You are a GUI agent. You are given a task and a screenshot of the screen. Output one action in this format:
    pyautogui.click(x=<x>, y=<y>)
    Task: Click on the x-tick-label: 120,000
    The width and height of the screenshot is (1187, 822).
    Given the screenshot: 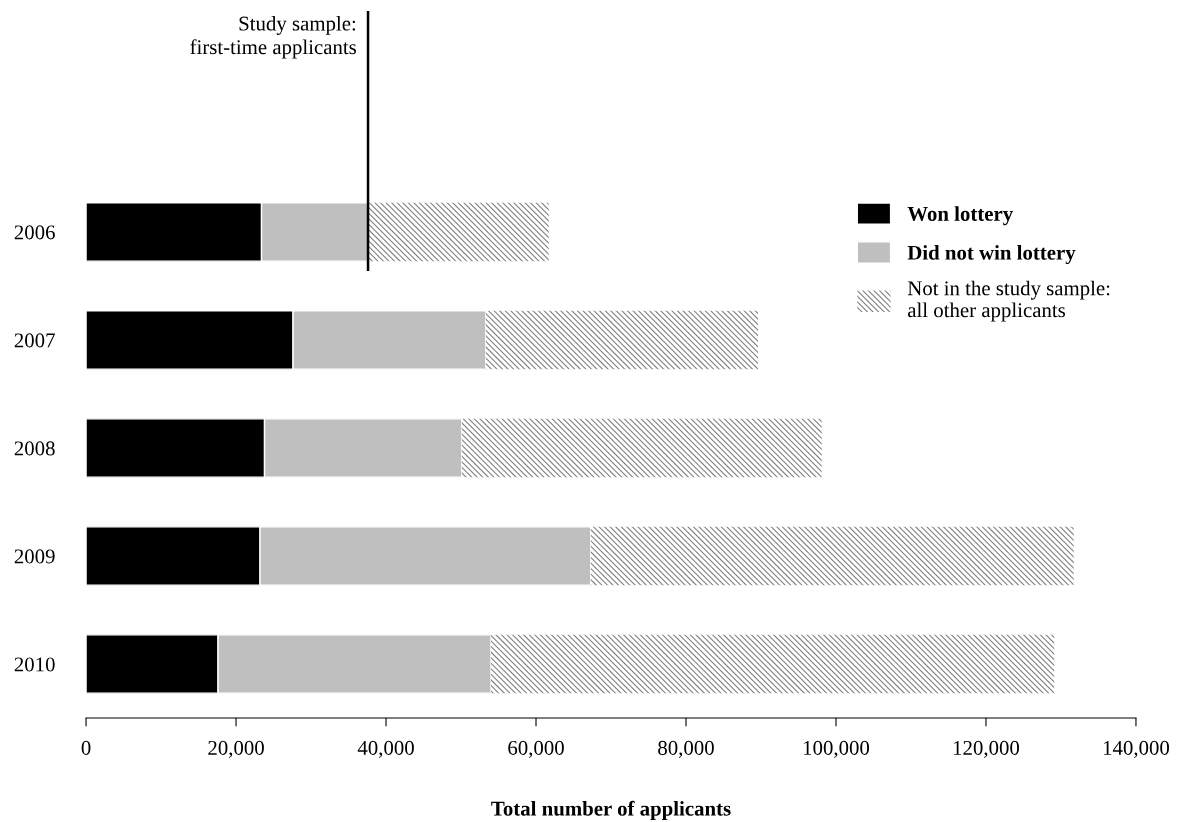 What is the action you would take?
    pyautogui.click(x=986, y=749)
    